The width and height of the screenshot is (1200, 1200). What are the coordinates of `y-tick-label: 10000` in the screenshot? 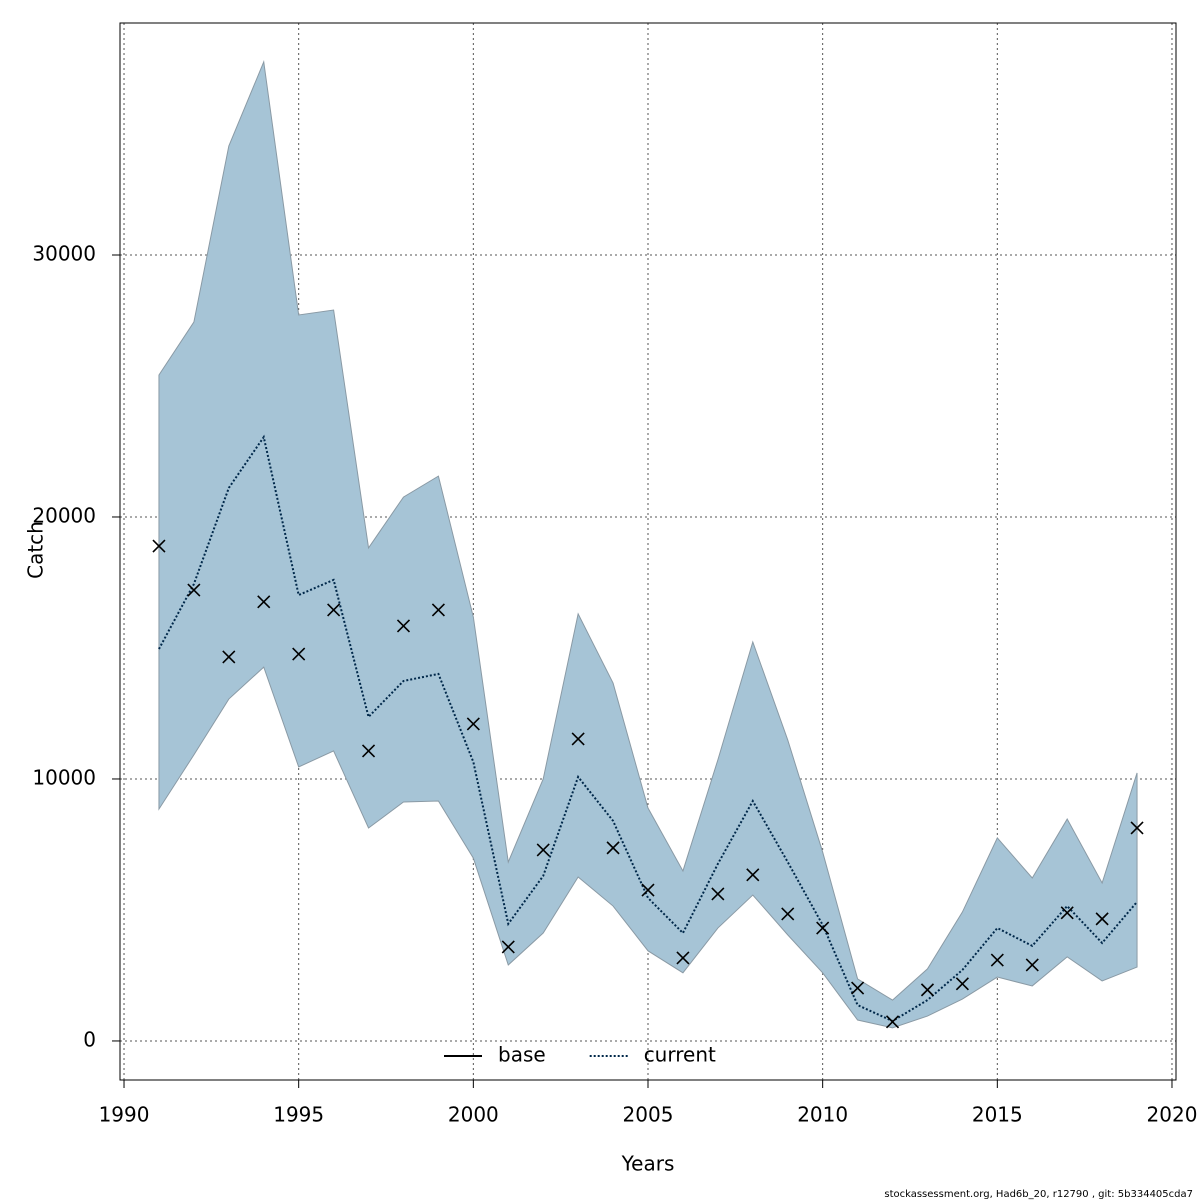 It's located at (64, 777).